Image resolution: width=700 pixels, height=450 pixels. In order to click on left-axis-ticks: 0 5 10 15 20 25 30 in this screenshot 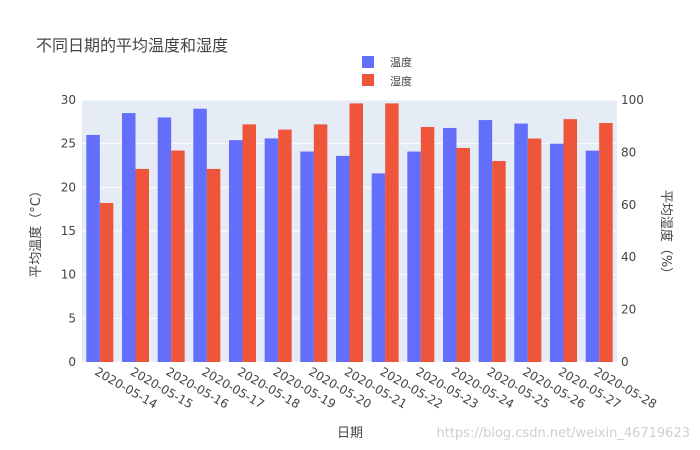, I will do `click(68, 231)`.